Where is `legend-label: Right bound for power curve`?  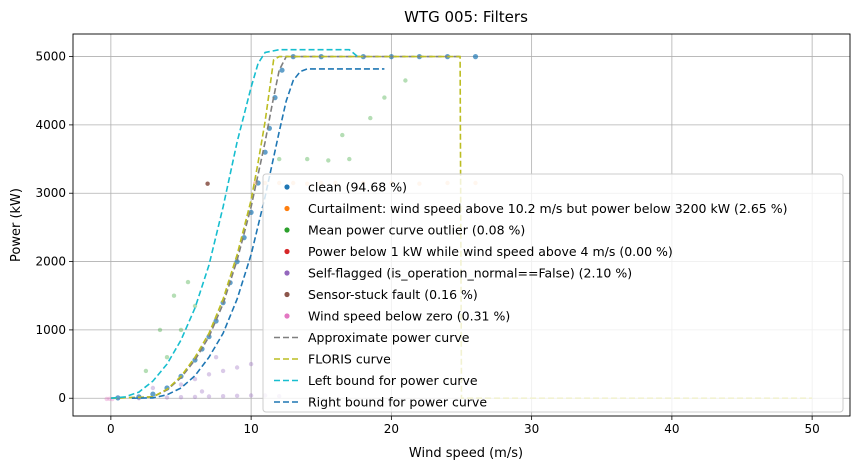
legend-label: Right bound for power curve is located at coordinates (397, 402).